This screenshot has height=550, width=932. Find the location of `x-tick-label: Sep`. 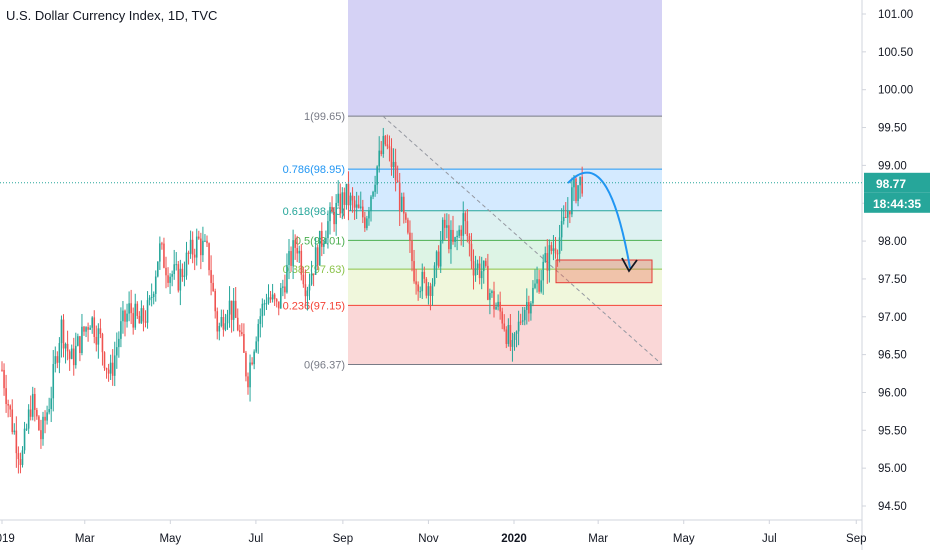

x-tick-label: Sep is located at coordinates (343, 539).